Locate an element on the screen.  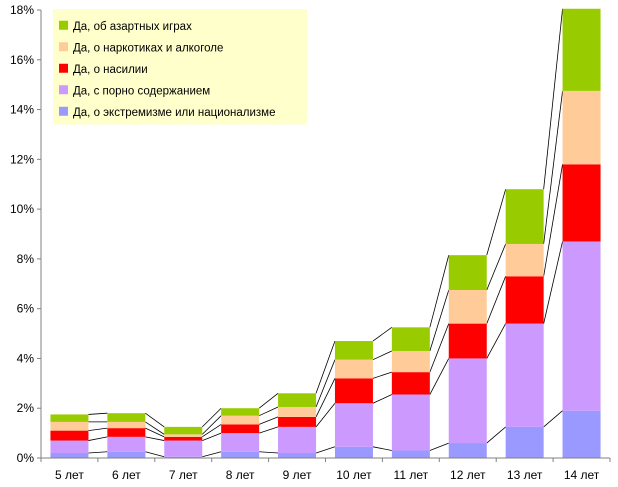
x-tick-label: 12 лет is located at coordinates (468, 475).